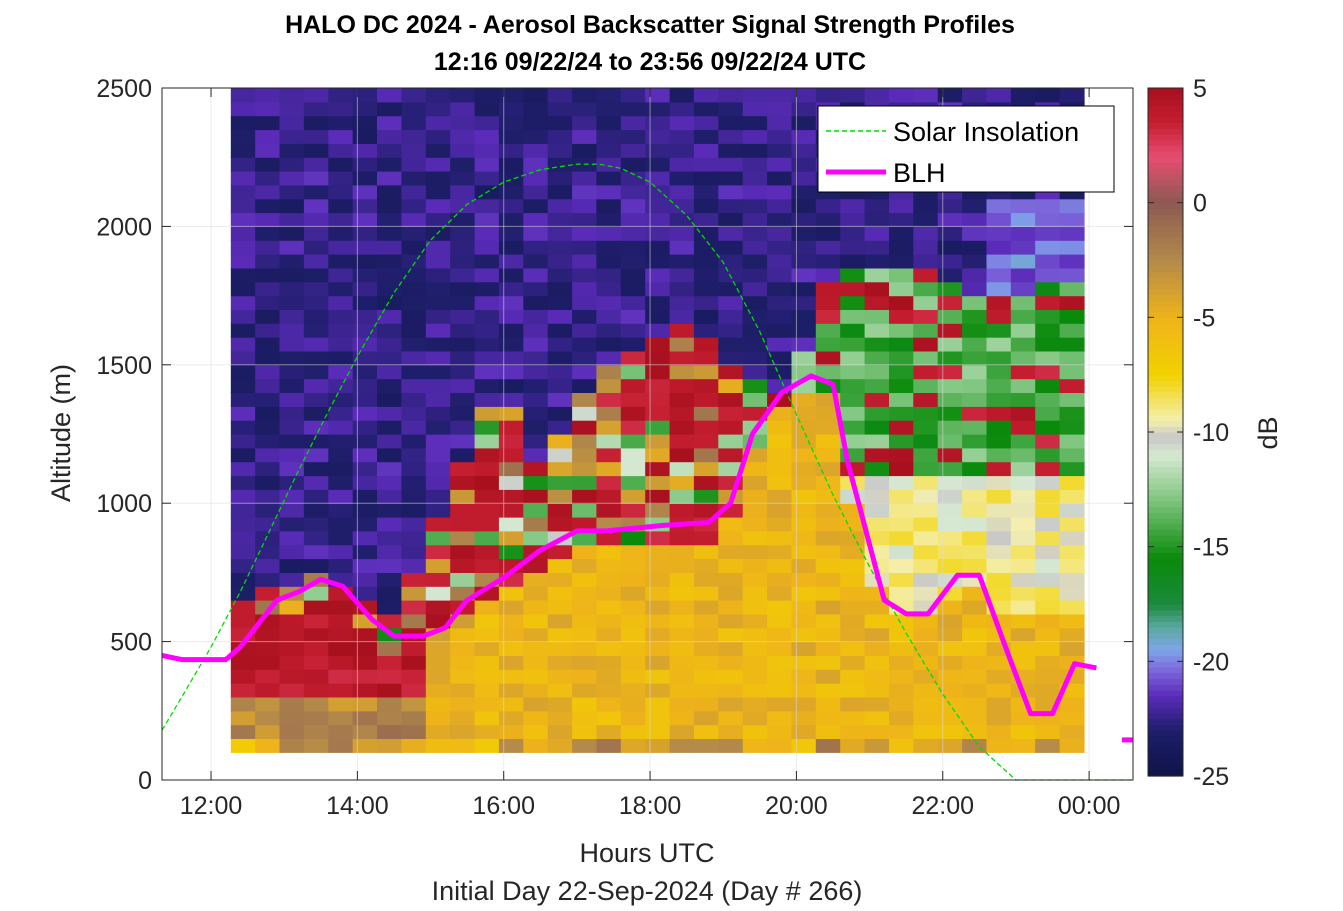 This screenshot has width=1343, height=911. I want to click on y-tick-label: 1000, so click(124, 504).